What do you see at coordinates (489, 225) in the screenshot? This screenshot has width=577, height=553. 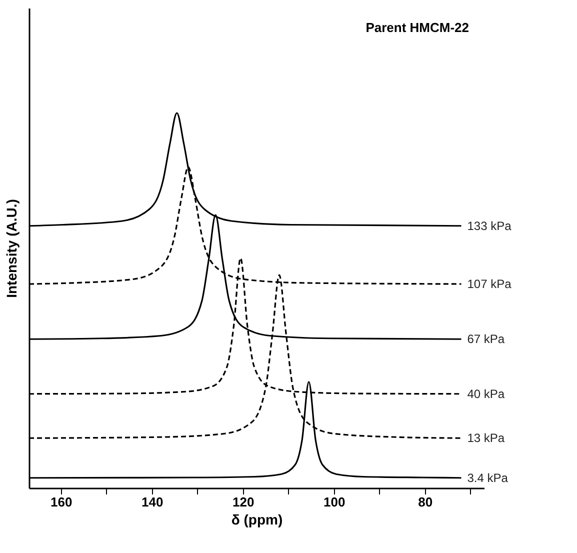 I see `series-label: 133 kPa` at bounding box center [489, 225].